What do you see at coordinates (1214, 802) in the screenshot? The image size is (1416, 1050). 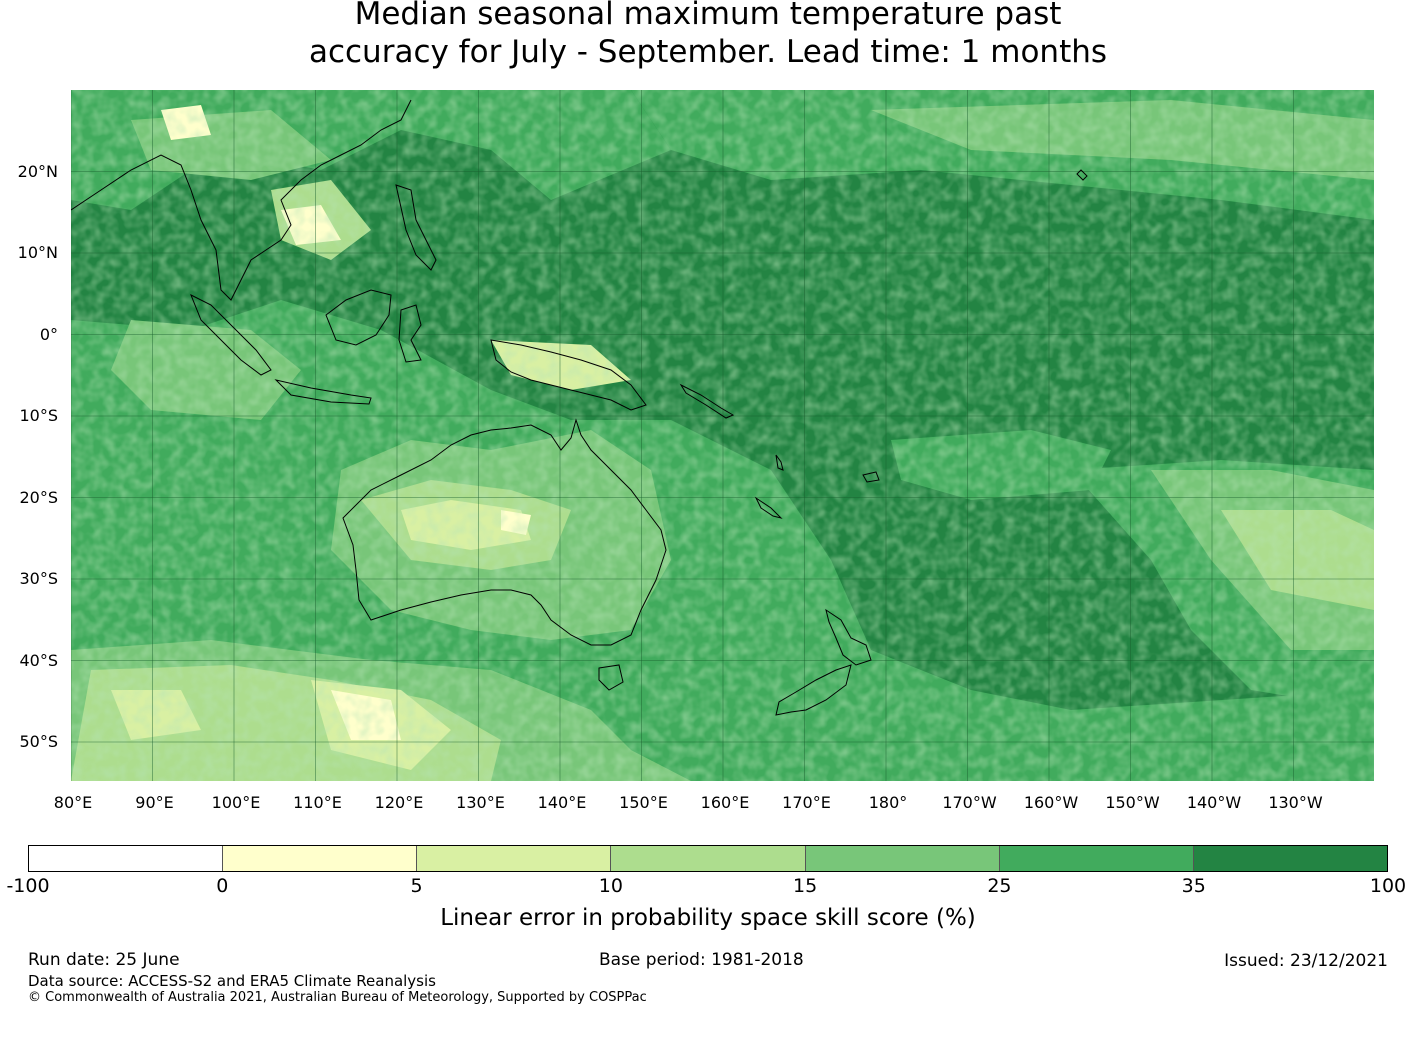 I see `longitude-label: 140°W` at bounding box center [1214, 802].